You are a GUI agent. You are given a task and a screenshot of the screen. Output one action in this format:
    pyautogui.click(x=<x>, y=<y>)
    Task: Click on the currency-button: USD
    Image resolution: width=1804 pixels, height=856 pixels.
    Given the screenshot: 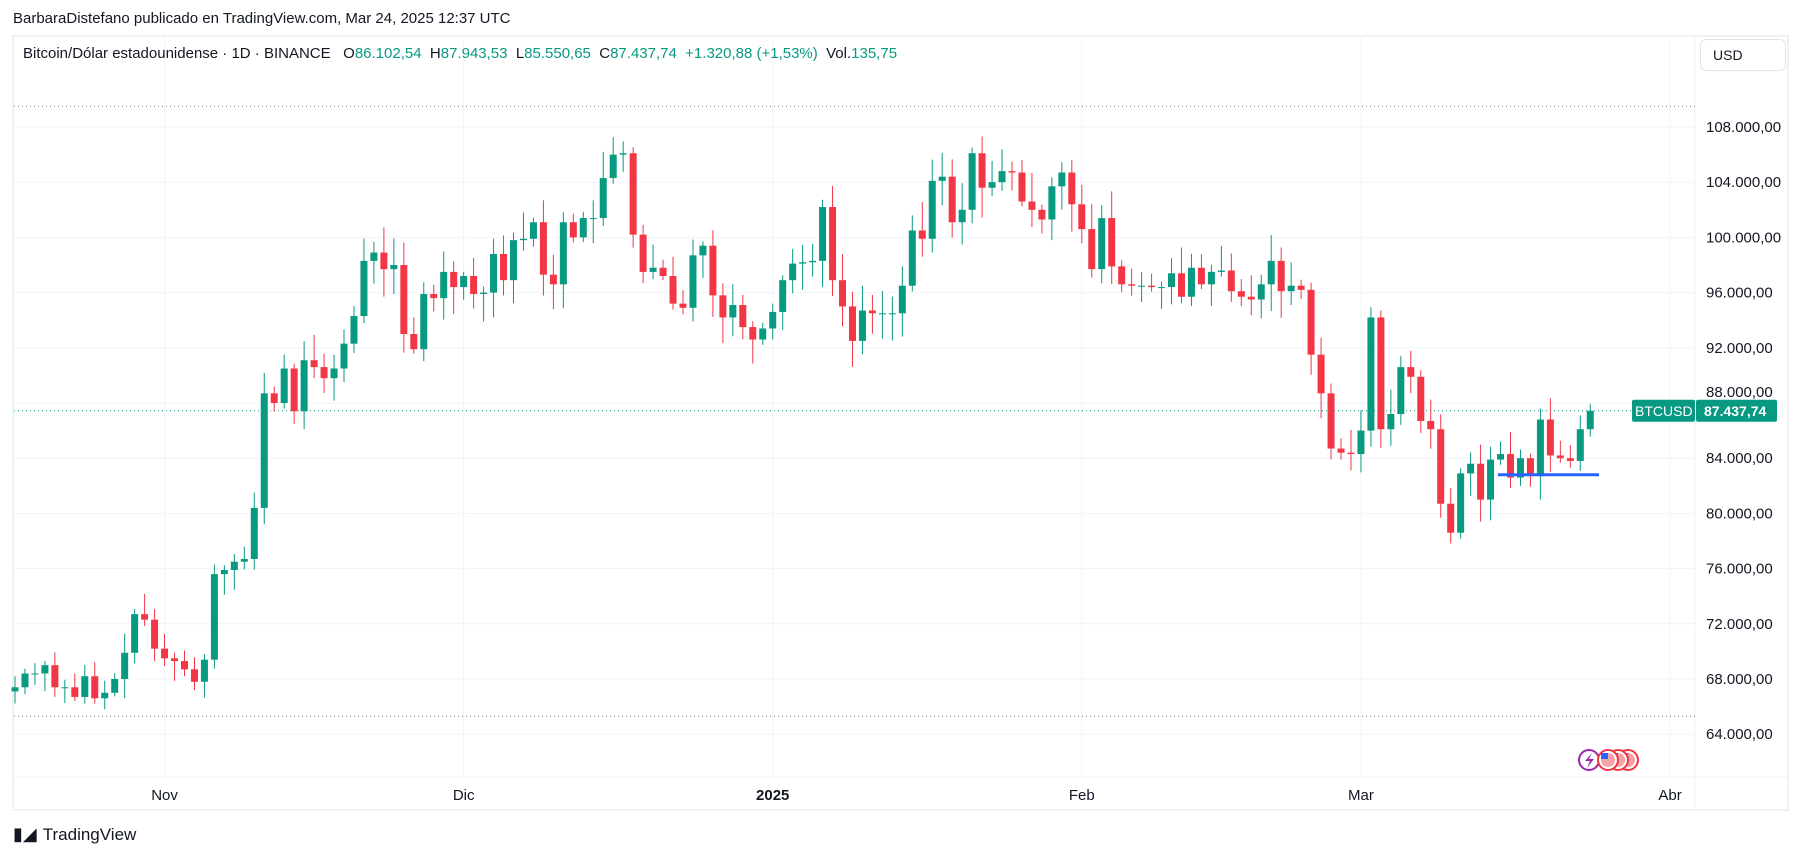 What is the action you would take?
    pyautogui.click(x=1743, y=55)
    